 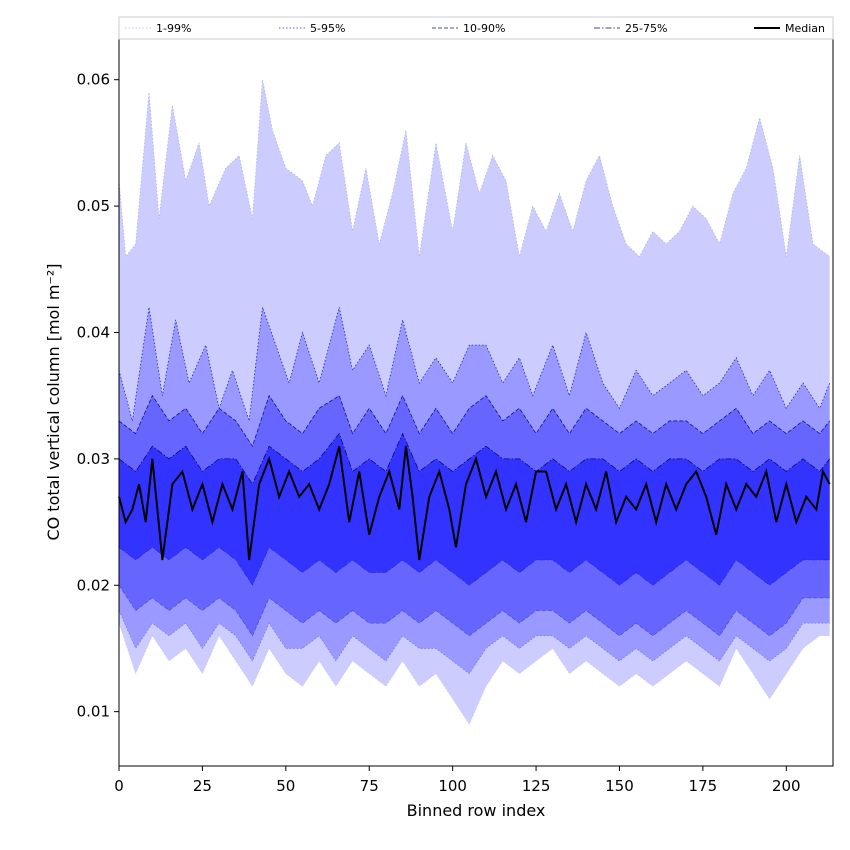 What do you see at coordinates (805, 28) in the screenshot?
I see `legend-label: Median` at bounding box center [805, 28].